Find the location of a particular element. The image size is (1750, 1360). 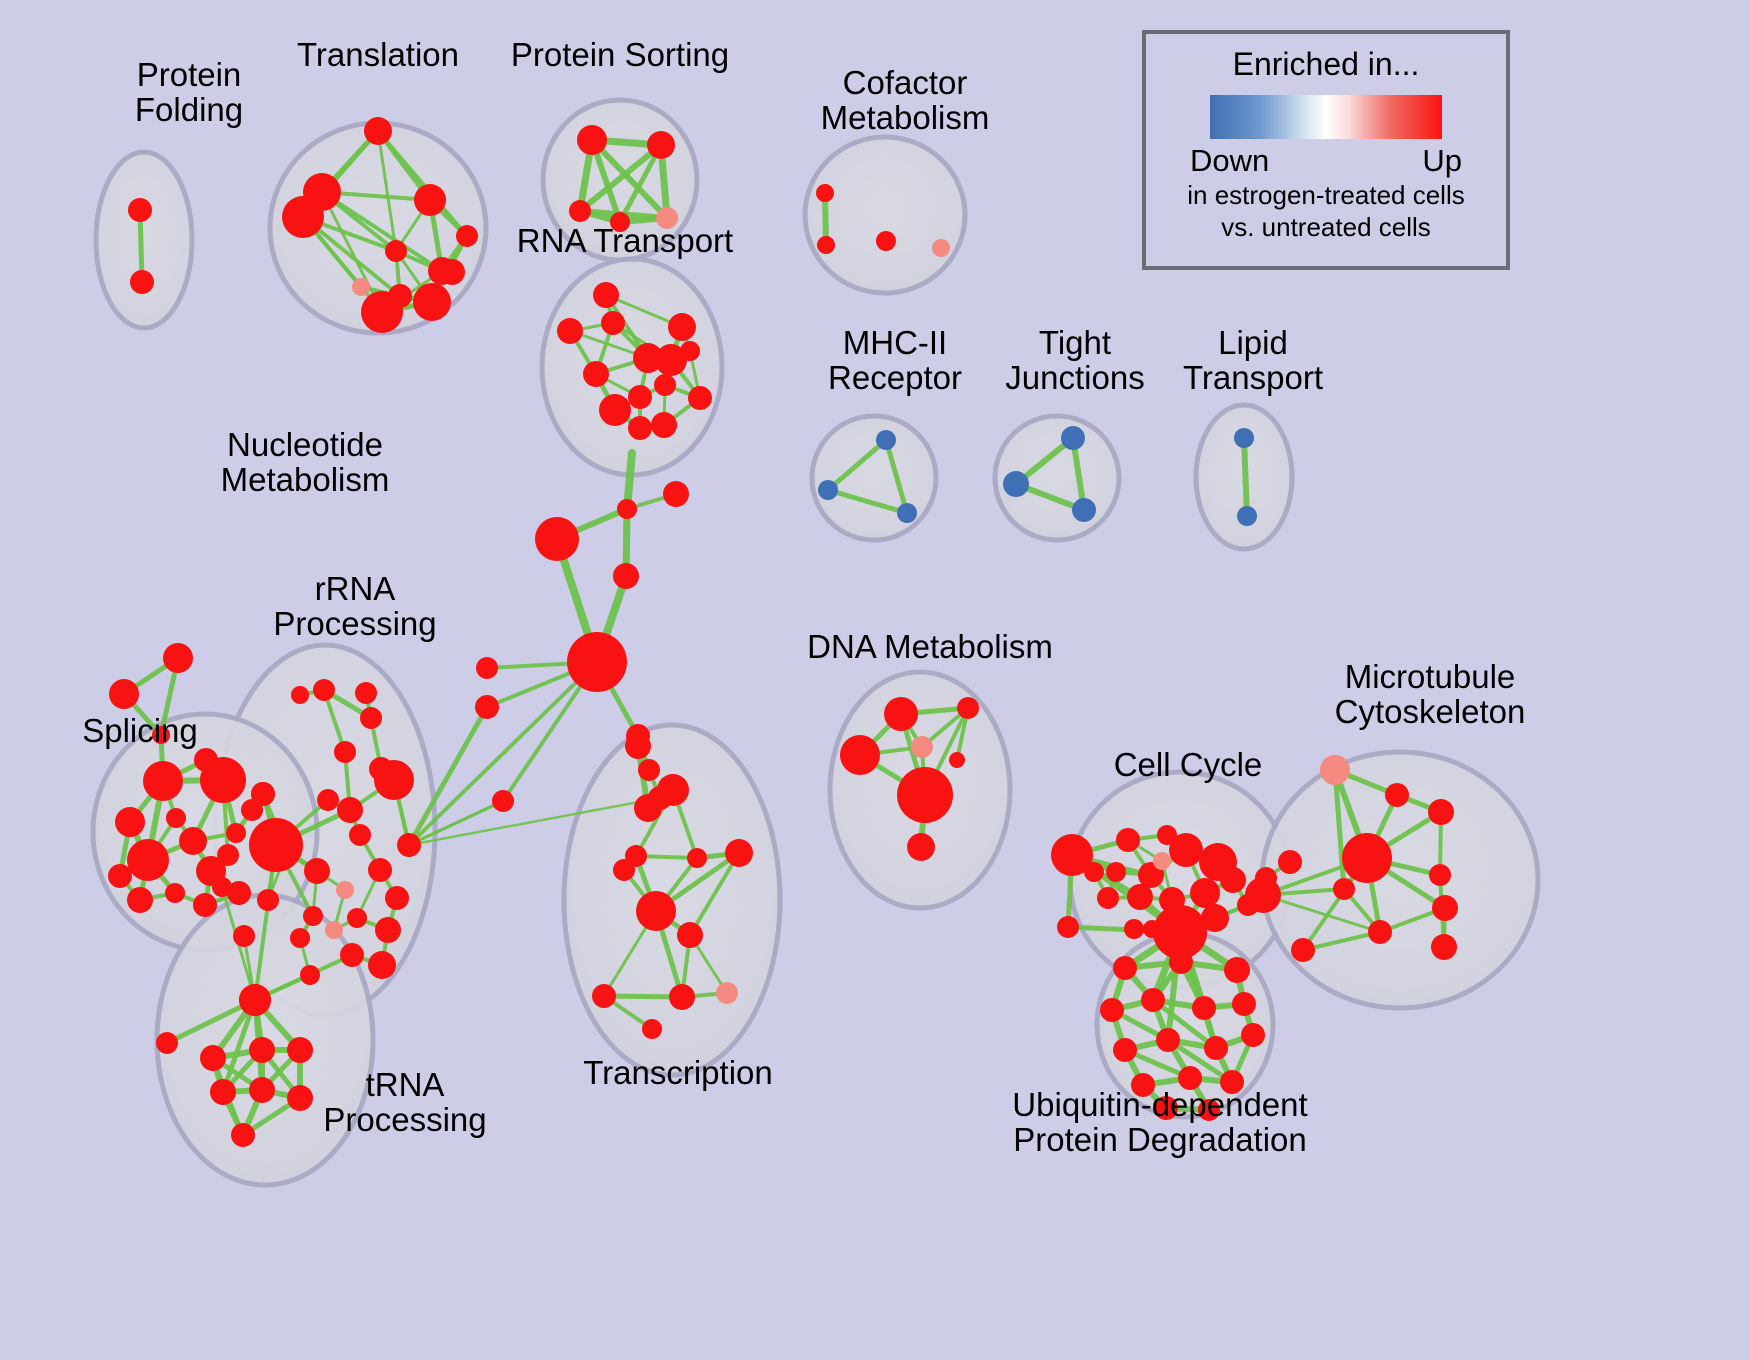

legend-color-ramp is located at coordinates (1326, 117).